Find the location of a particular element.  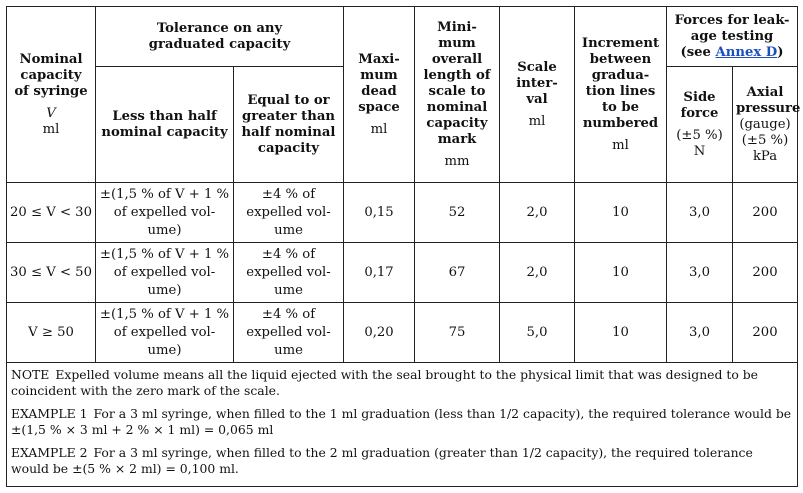

header-axial-gauge: (gauge) is located at coordinates (765, 124).